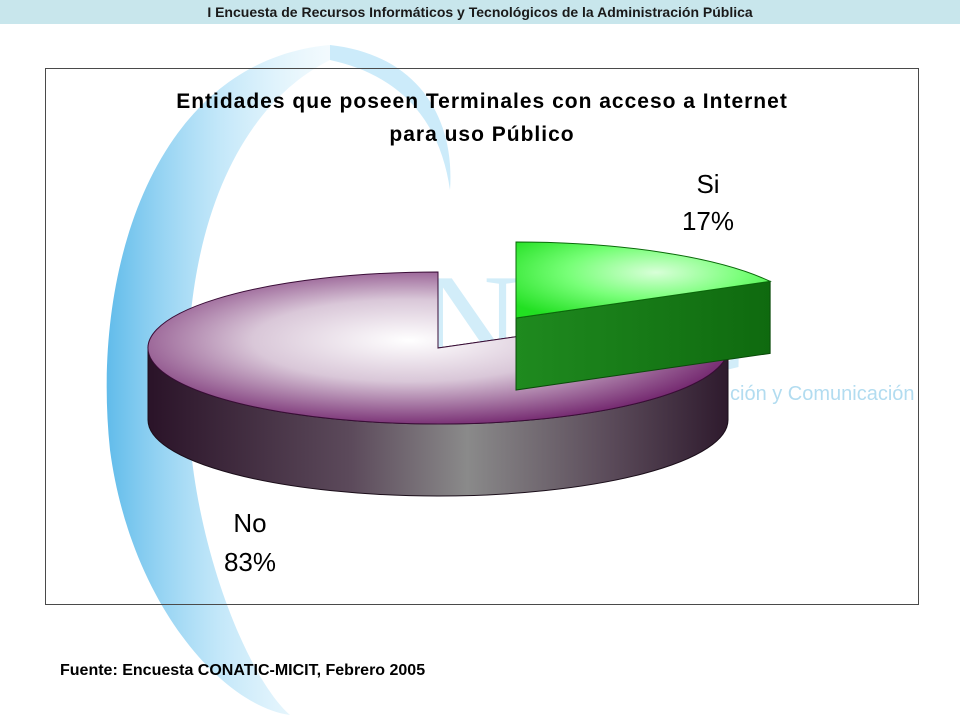  I want to click on slice-value-si: 17%, so click(708, 221).